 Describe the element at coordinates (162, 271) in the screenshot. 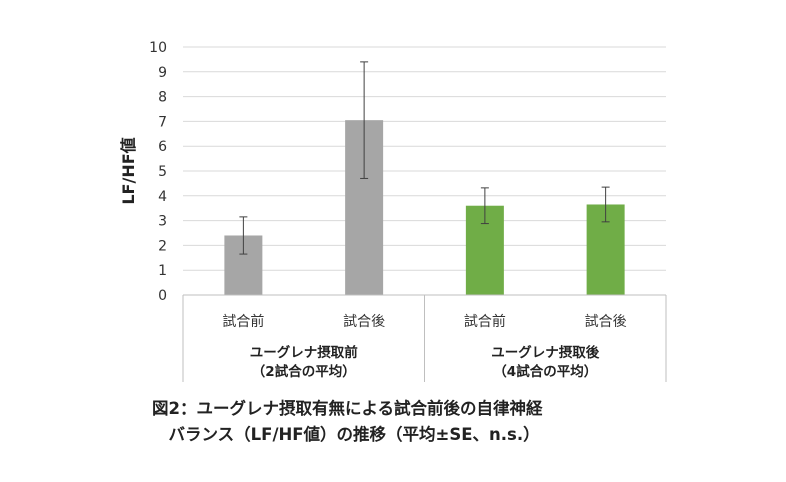

I see `y-tick-label: 1` at that location.